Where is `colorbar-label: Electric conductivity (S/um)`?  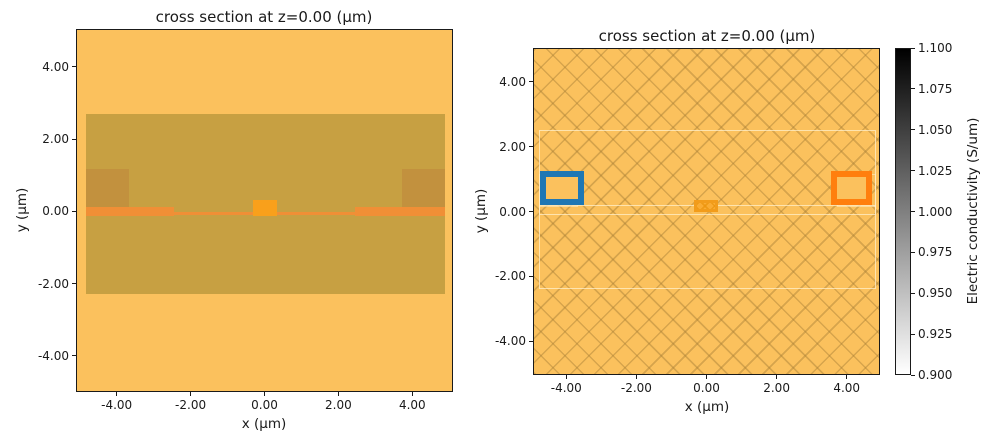 colorbar-label: Electric conductivity (S/um) is located at coordinates (973, 211).